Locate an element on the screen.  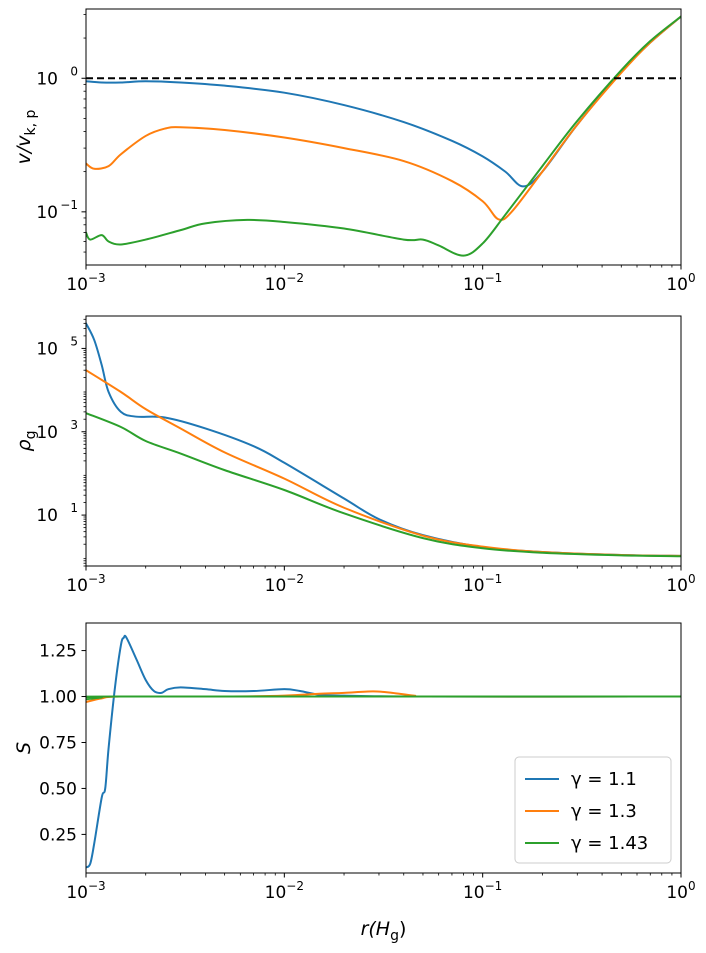
y-tick-exponent: 3 is located at coordinates (74, 425).